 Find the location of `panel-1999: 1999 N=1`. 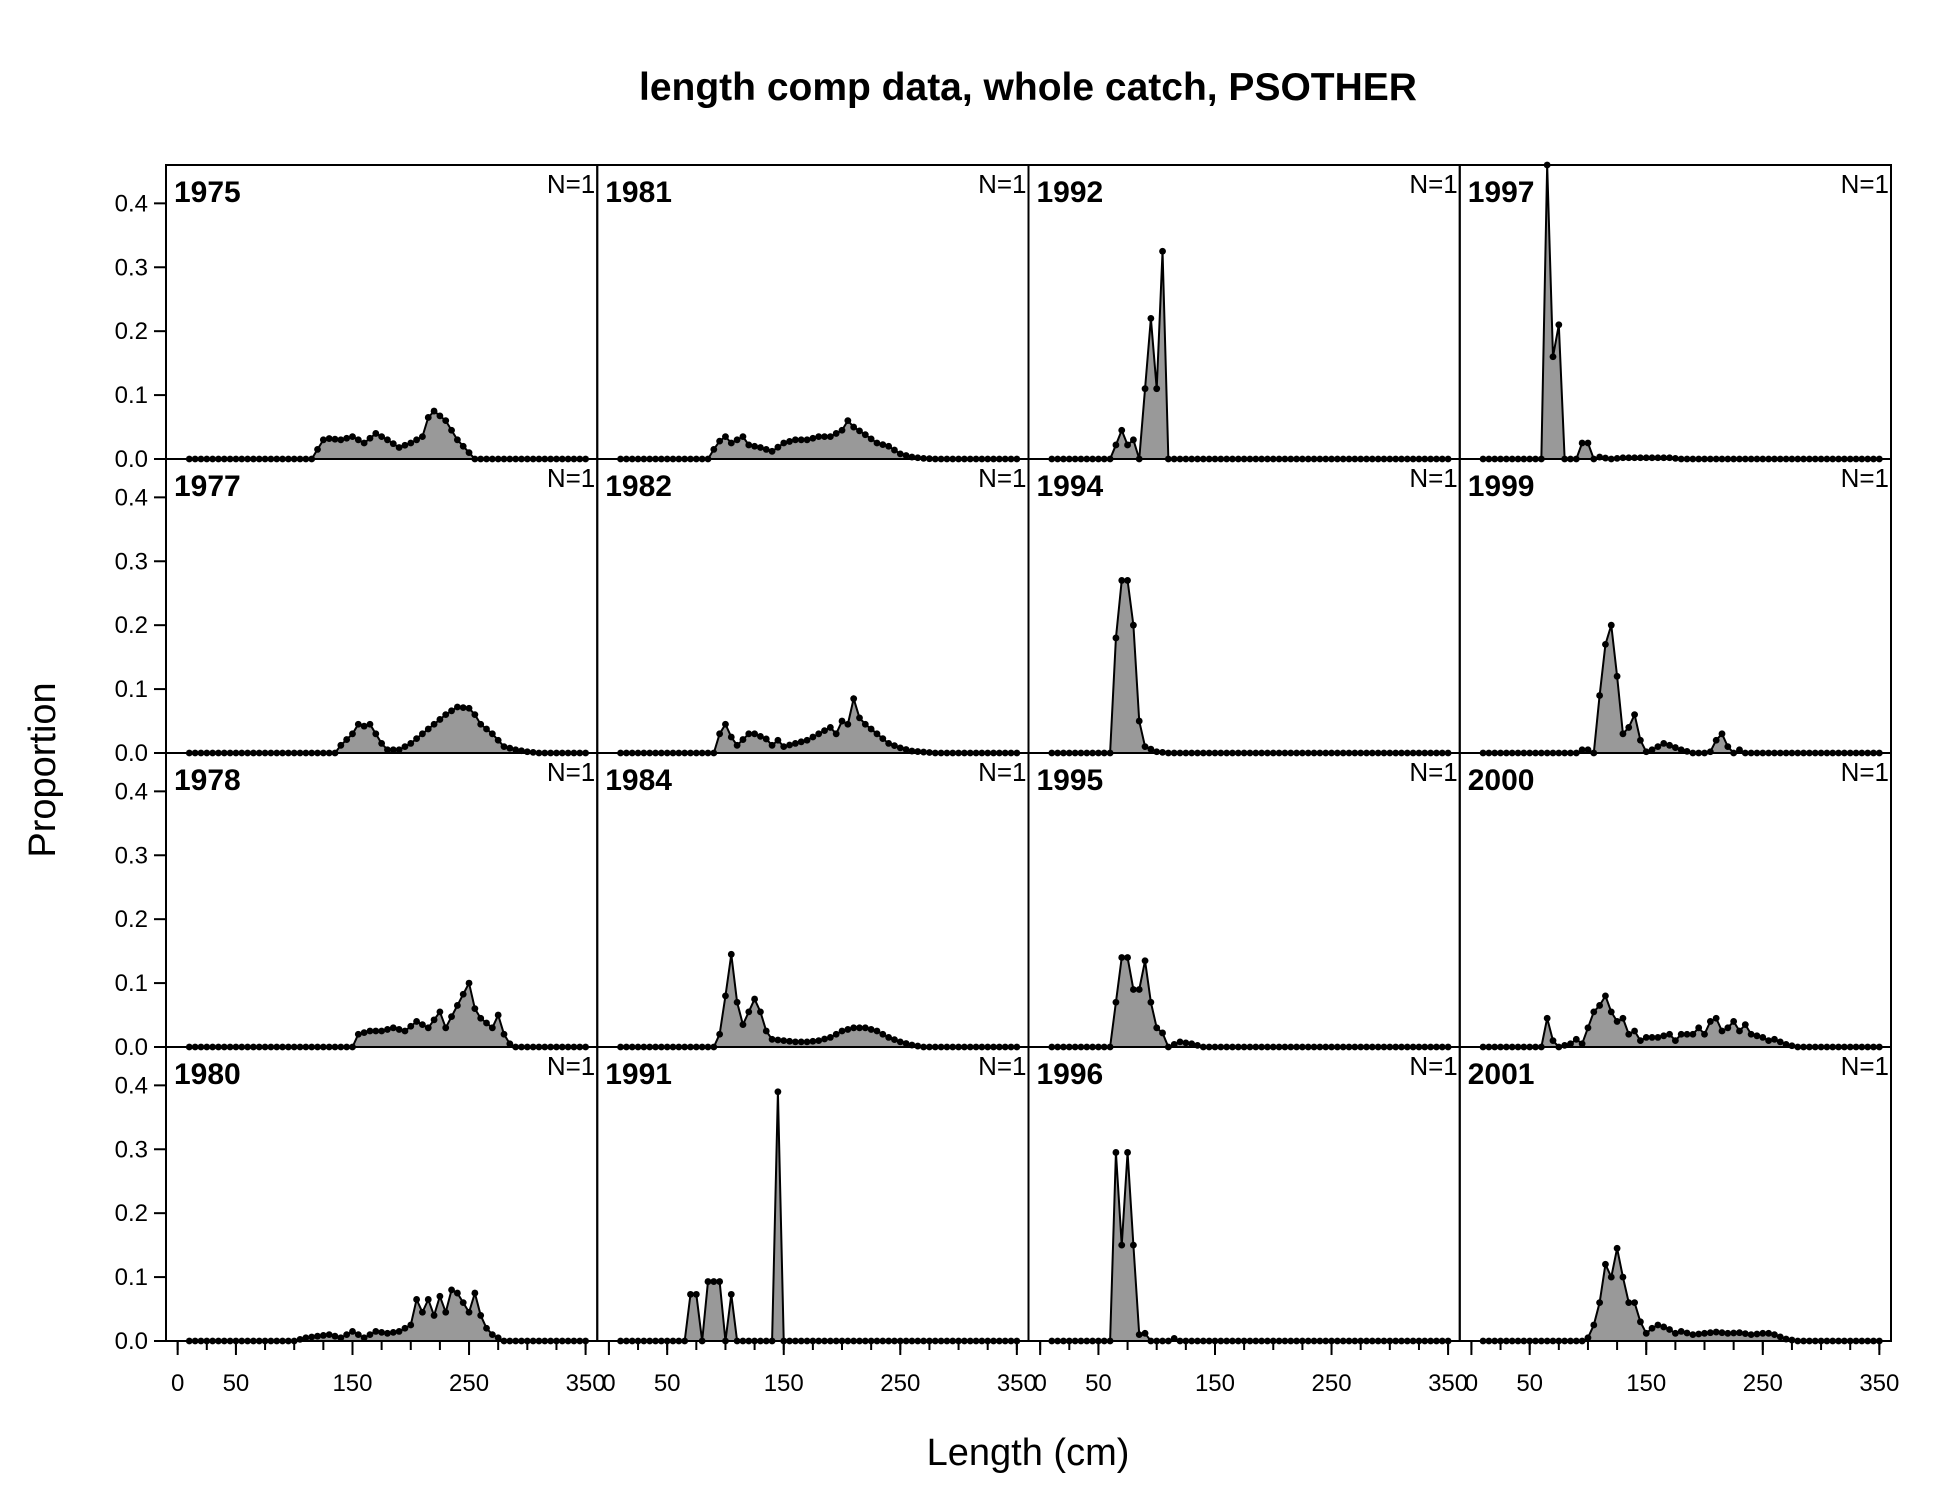

panel-1999: 1999 N=1 is located at coordinates (1675, 607).